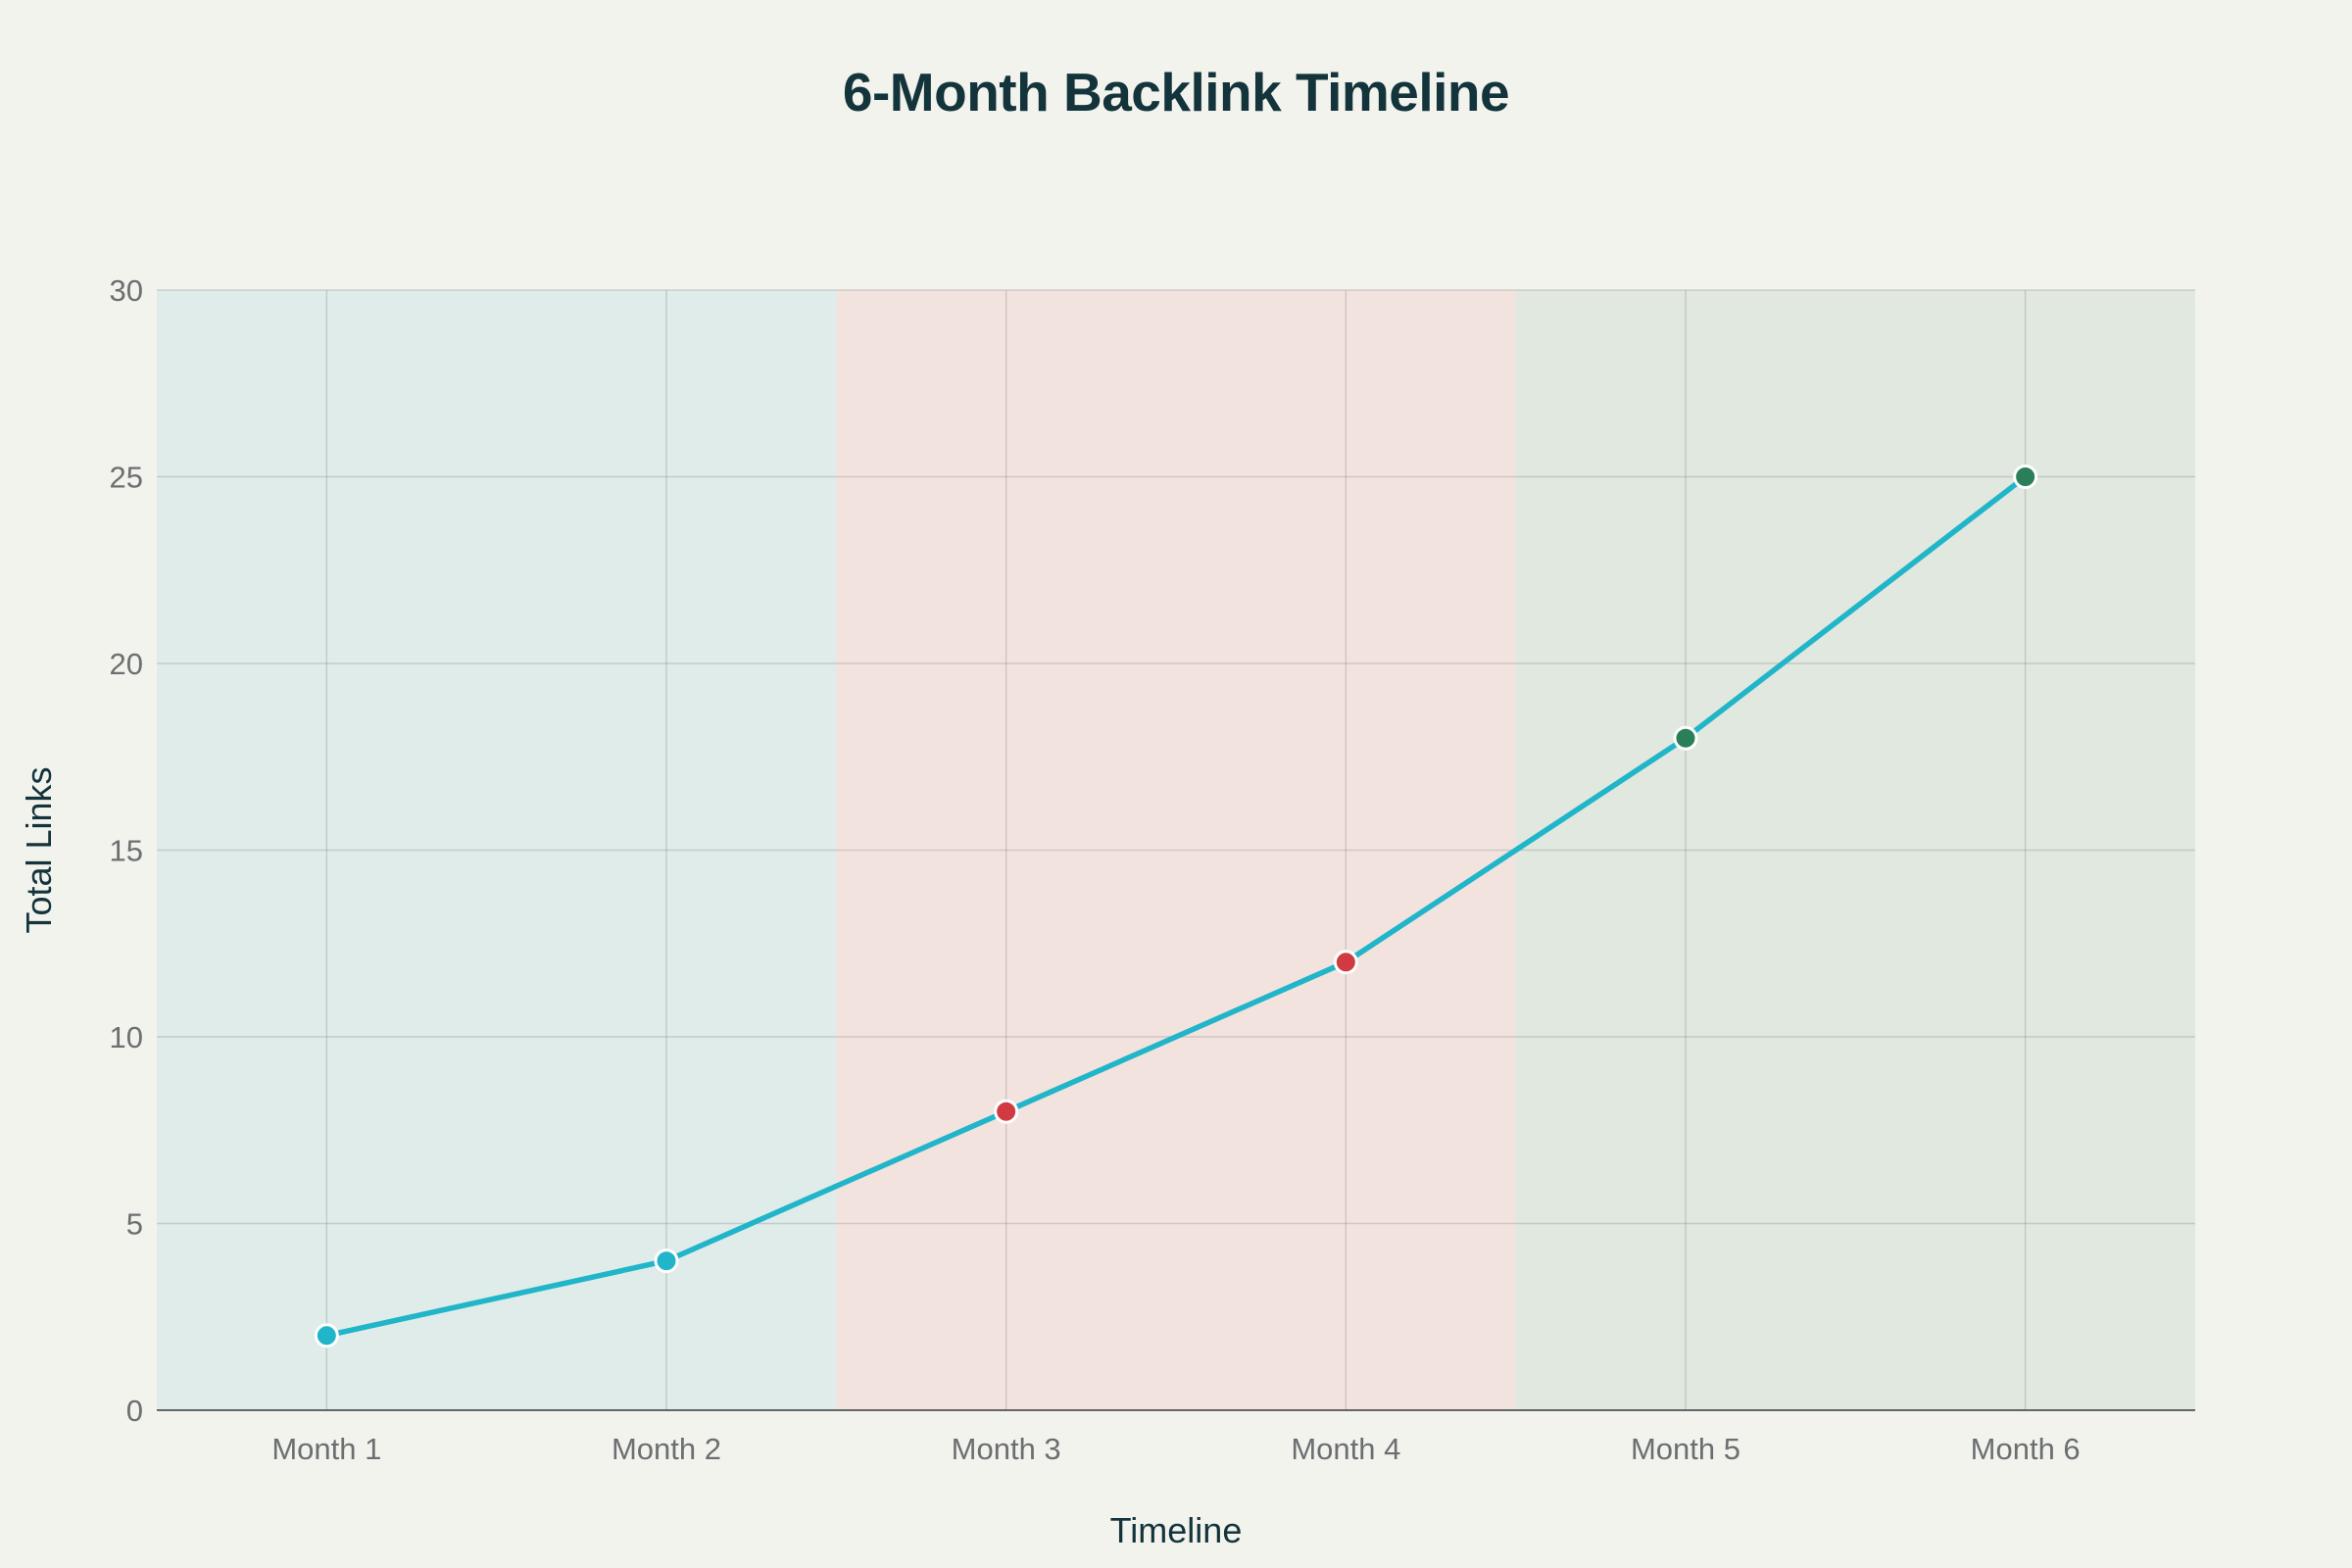 This screenshot has height=1568, width=2352. What do you see at coordinates (326, 1449) in the screenshot?
I see `x-tick-label: Month 1` at bounding box center [326, 1449].